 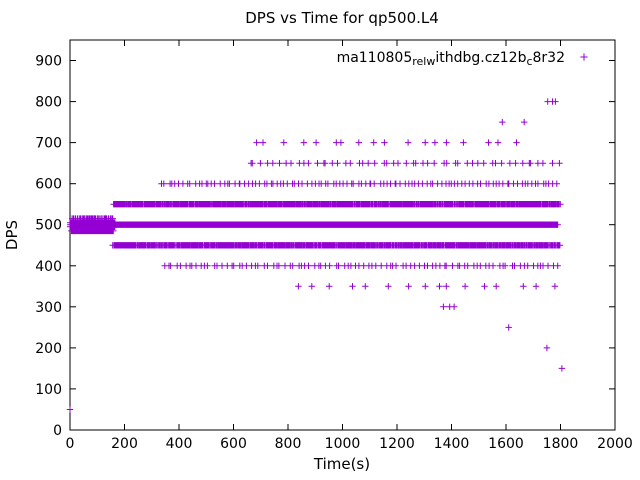 I want to click on y-tick-label: 100, so click(x=48, y=390).